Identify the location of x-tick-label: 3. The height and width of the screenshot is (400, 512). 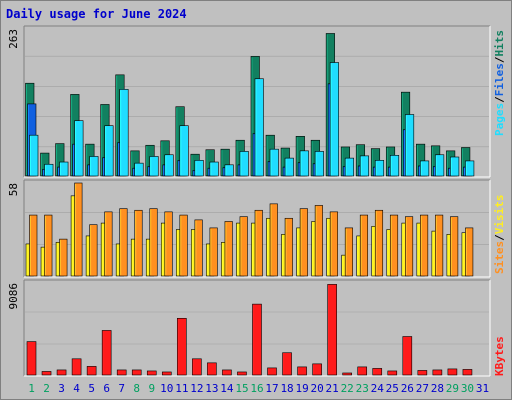
(61, 388).